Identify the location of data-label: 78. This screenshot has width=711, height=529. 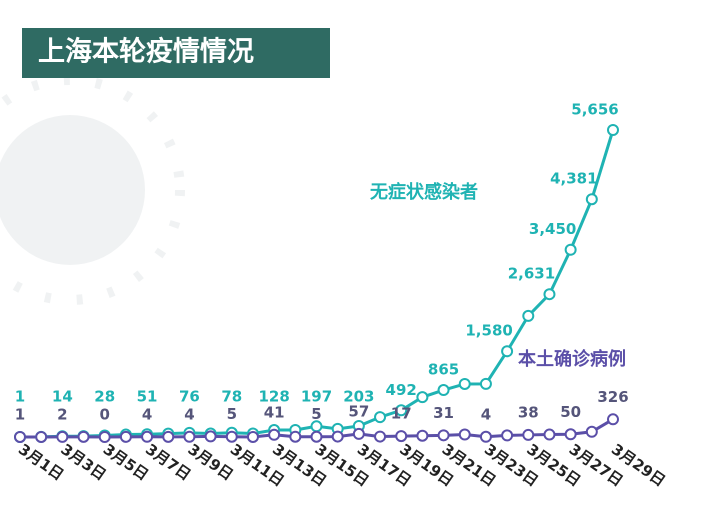
(231, 397).